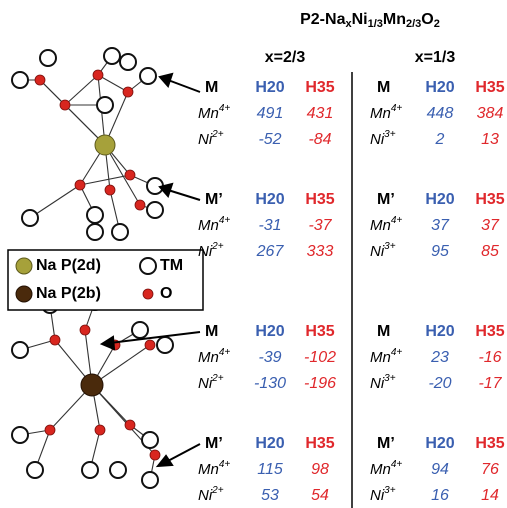 The width and height of the screenshot is (507, 508). I want to click on value: -84, so click(319, 139).